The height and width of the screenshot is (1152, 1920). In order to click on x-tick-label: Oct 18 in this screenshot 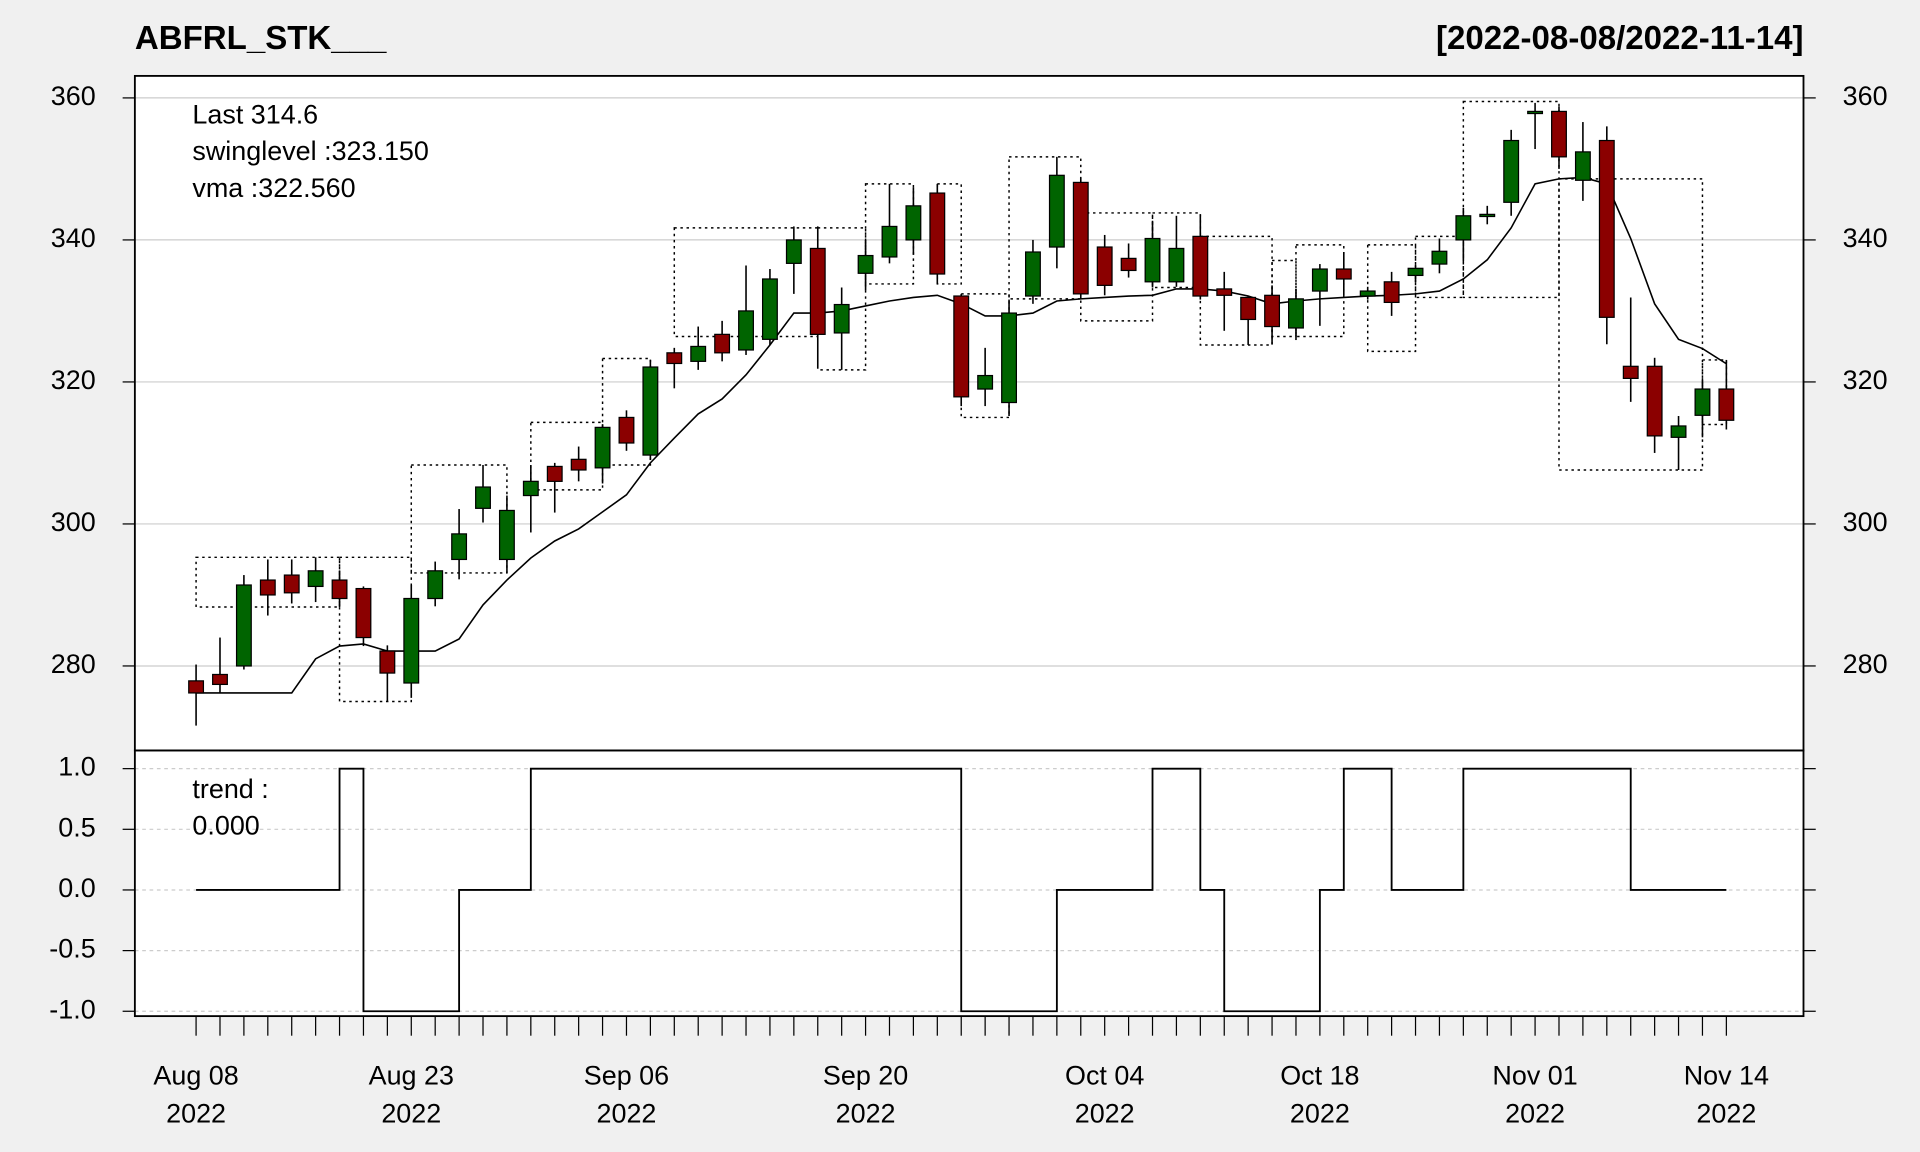, I will do `click(1319, 1075)`.